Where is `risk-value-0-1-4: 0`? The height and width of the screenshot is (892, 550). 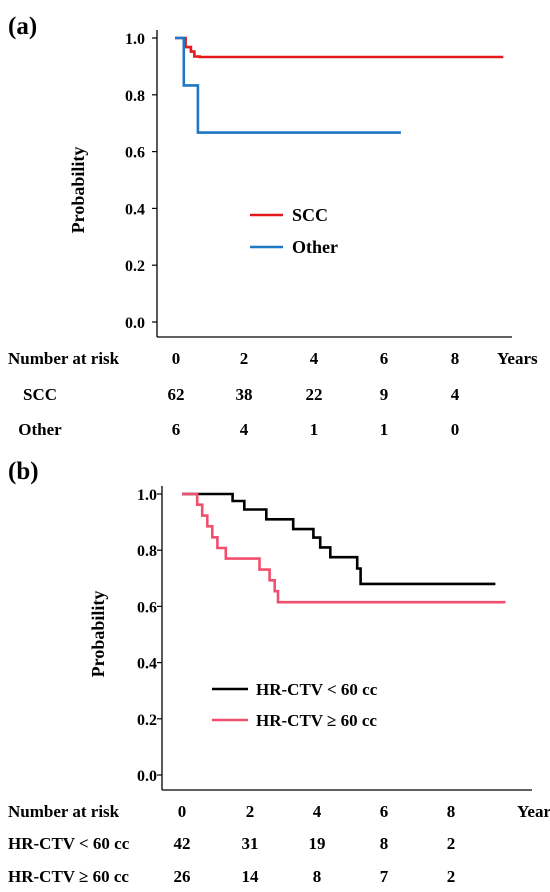 risk-value-0-1-4: 0 is located at coordinates (455, 429).